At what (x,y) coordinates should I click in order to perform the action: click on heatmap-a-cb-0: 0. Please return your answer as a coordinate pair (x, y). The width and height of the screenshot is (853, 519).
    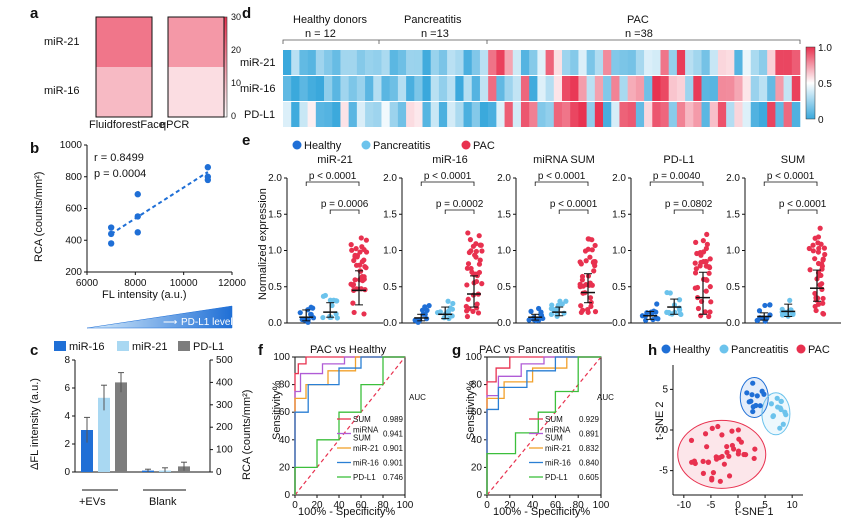
    Looking at the image, I should click on (233, 116).